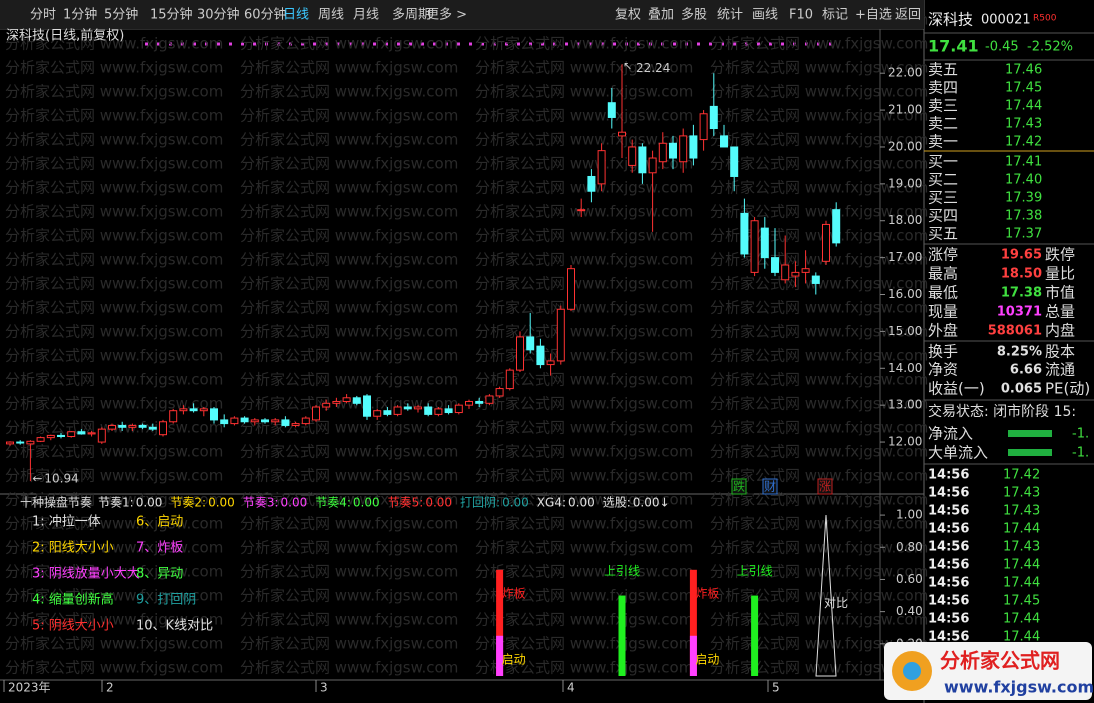 The width and height of the screenshot is (1094, 703). What do you see at coordinates (825, 486) in the screenshot?
I see `event-label: 涨` at bounding box center [825, 486].